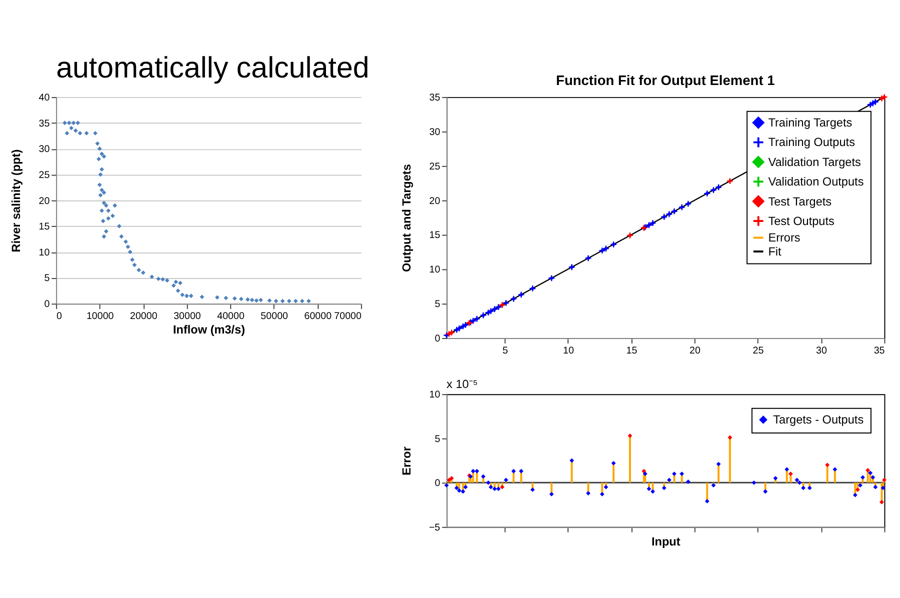  What do you see at coordinates (462, 384) in the screenshot?
I see `text: x 10⁻⁵` at bounding box center [462, 384].